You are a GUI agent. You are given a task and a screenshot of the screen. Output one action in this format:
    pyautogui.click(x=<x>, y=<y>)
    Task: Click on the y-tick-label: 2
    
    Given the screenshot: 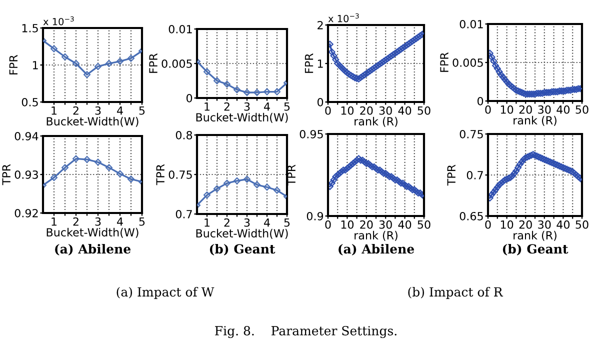 What is the action you would take?
    pyautogui.click(x=320, y=25)
    